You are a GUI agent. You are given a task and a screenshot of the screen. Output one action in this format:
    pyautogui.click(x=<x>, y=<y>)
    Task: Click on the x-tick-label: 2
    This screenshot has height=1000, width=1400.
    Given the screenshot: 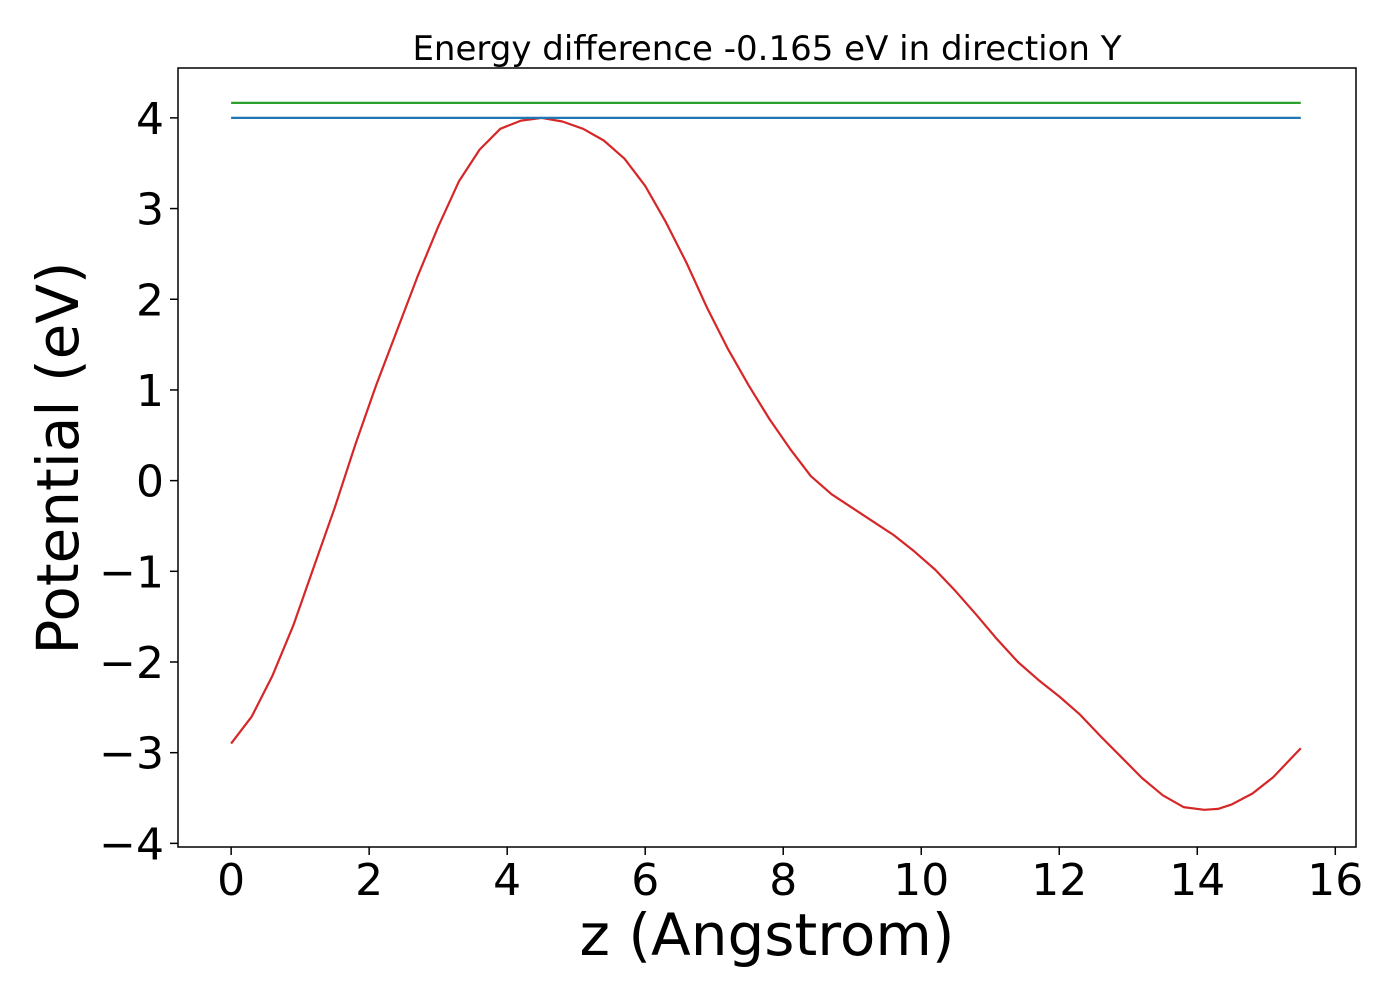 What is the action you would take?
    pyautogui.click(x=369, y=880)
    